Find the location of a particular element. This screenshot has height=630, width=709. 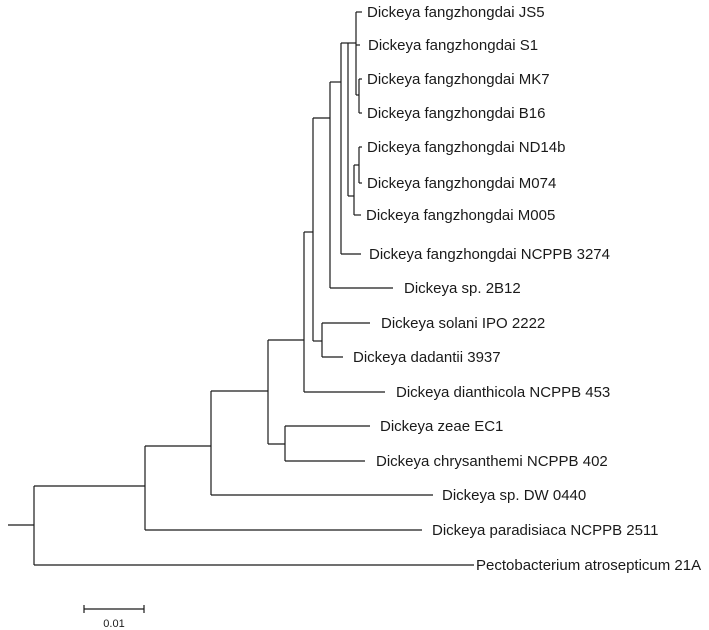

taxon-label: Dickeya chrysanthemi NCPPB 402 is located at coordinates (492, 461).